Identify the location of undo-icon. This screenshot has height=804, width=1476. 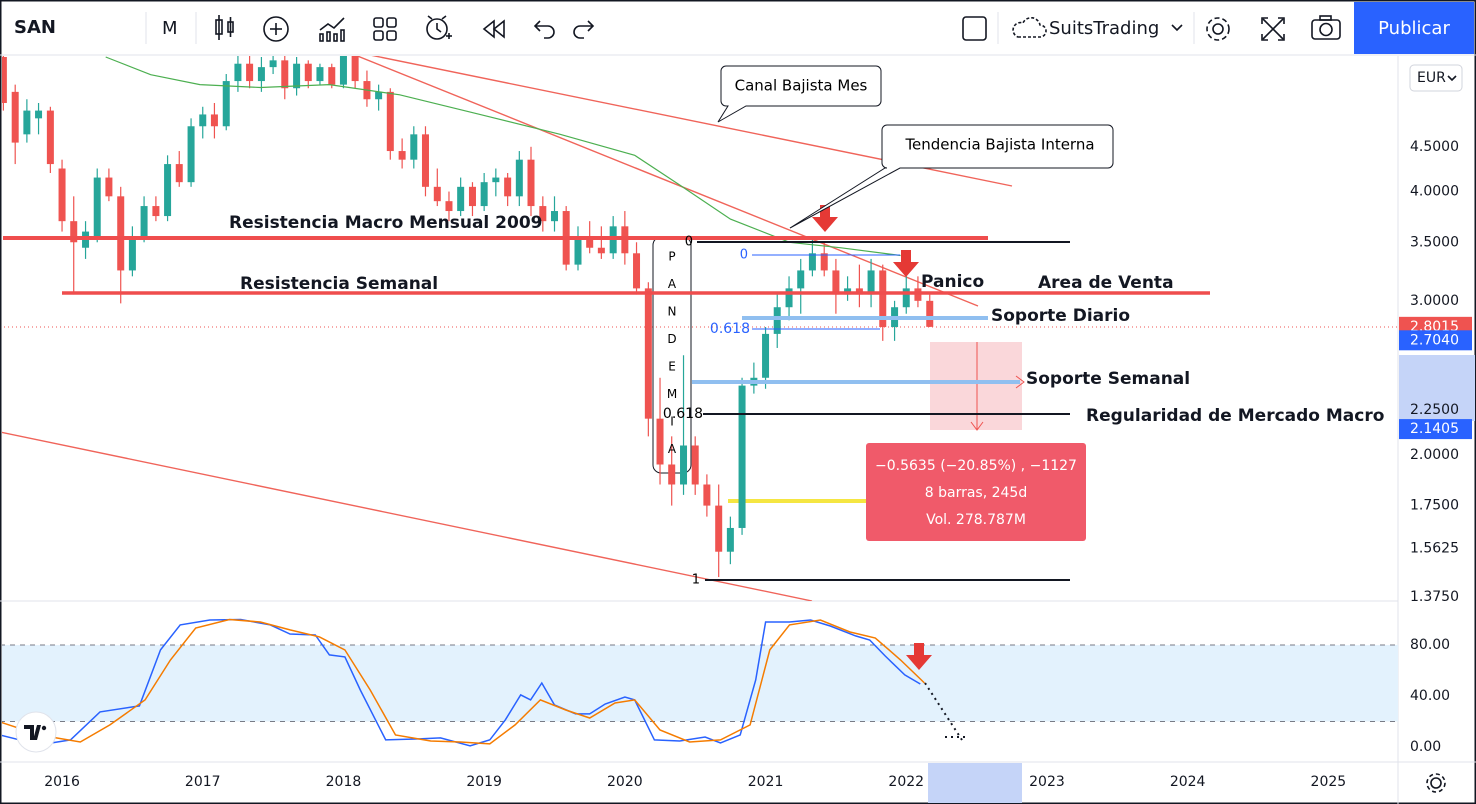
(544, 29).